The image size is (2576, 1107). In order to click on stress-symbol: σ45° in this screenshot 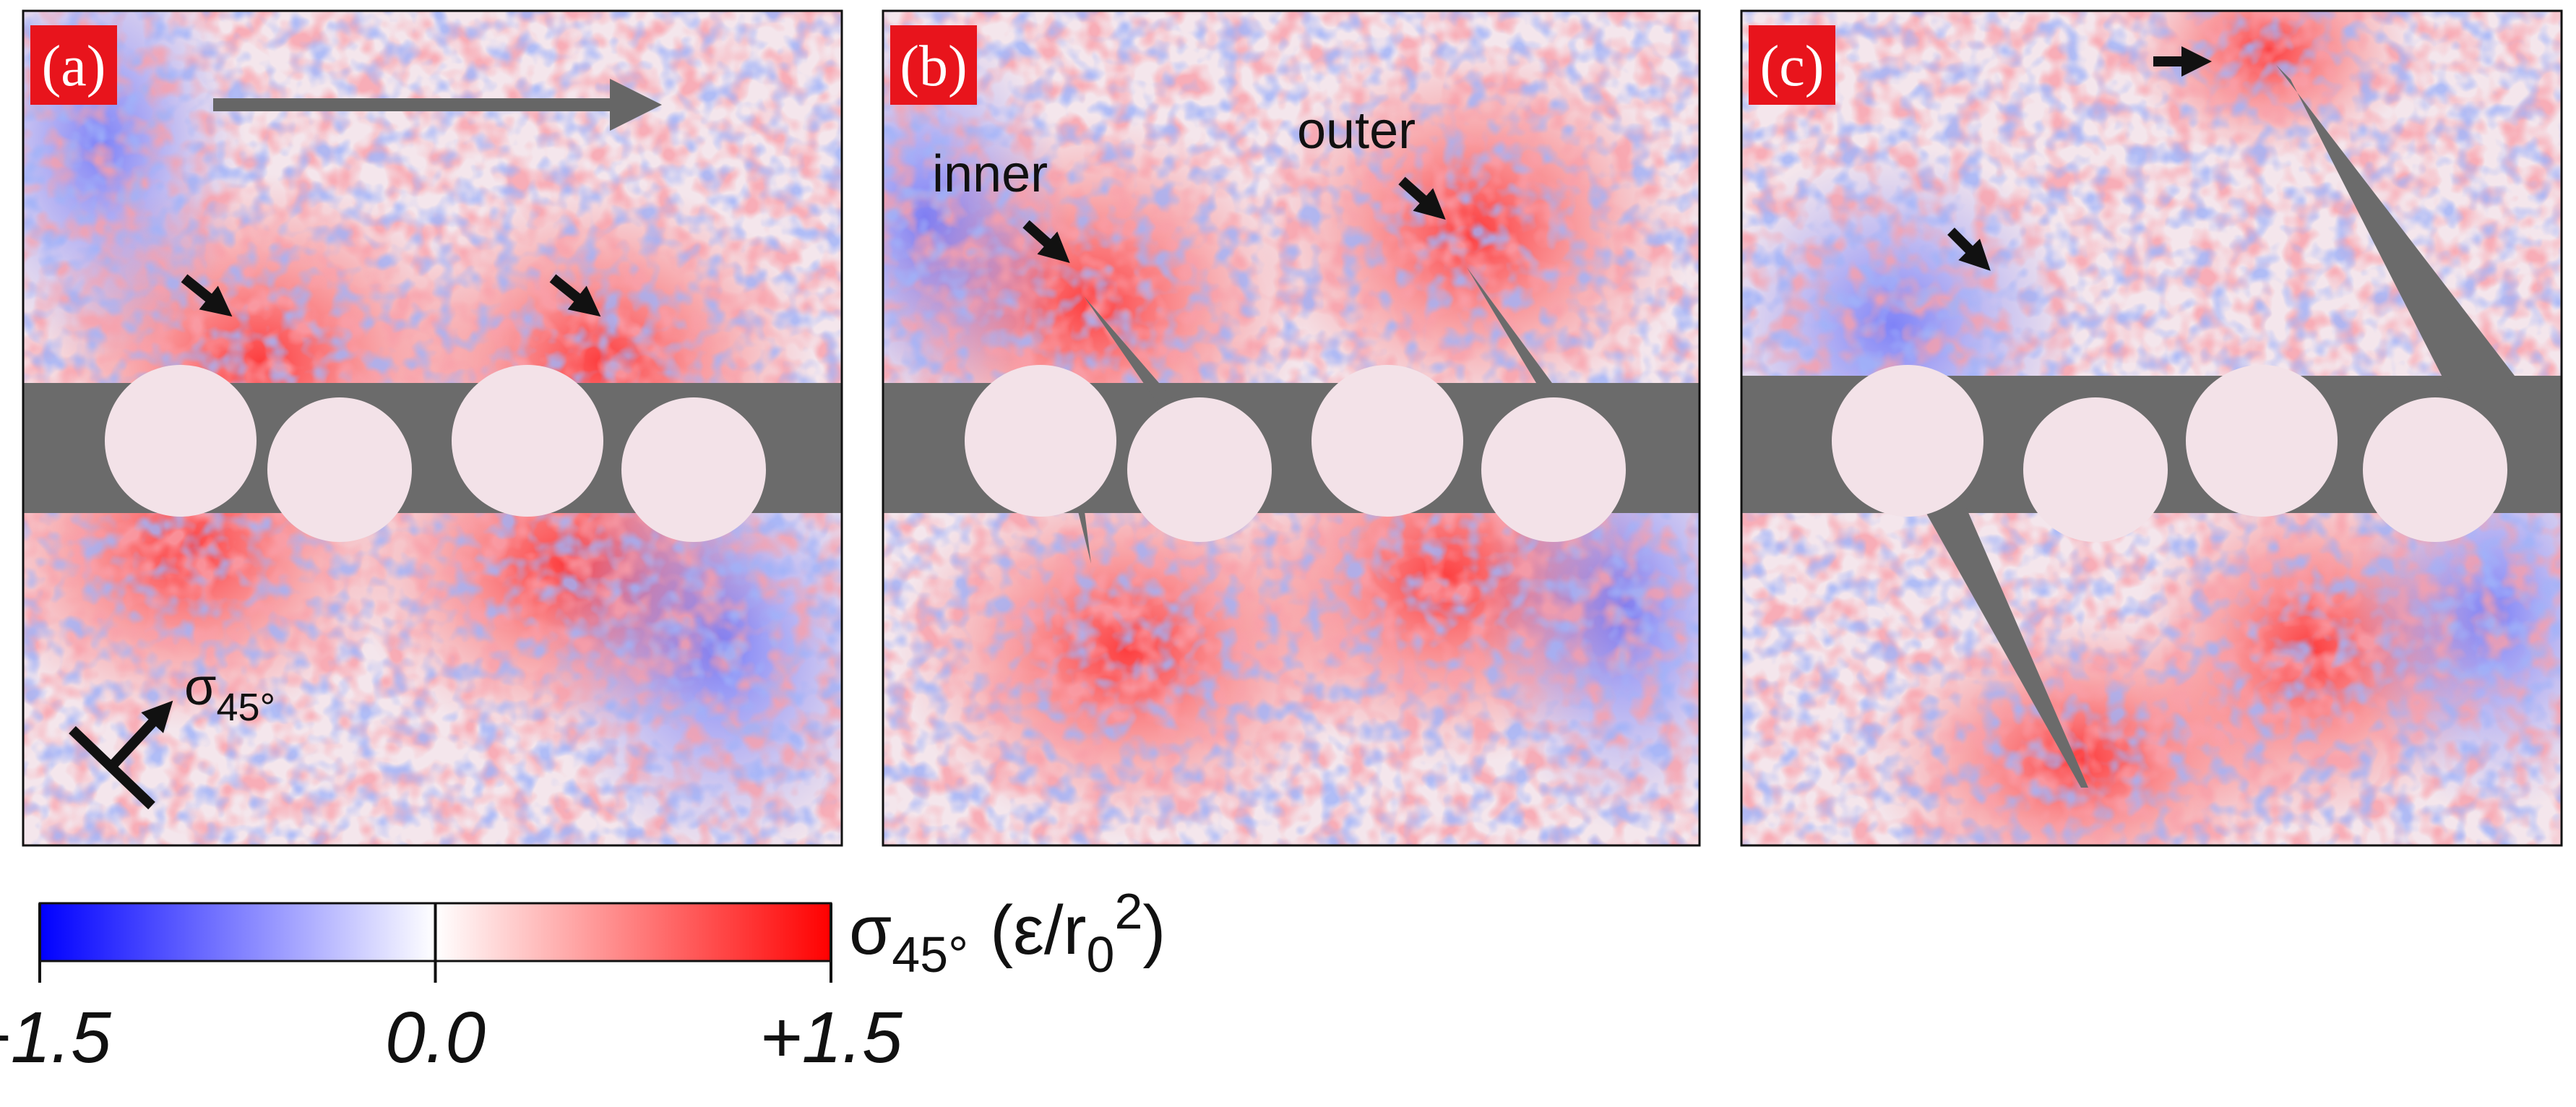, I will do `click(229, 693)`.